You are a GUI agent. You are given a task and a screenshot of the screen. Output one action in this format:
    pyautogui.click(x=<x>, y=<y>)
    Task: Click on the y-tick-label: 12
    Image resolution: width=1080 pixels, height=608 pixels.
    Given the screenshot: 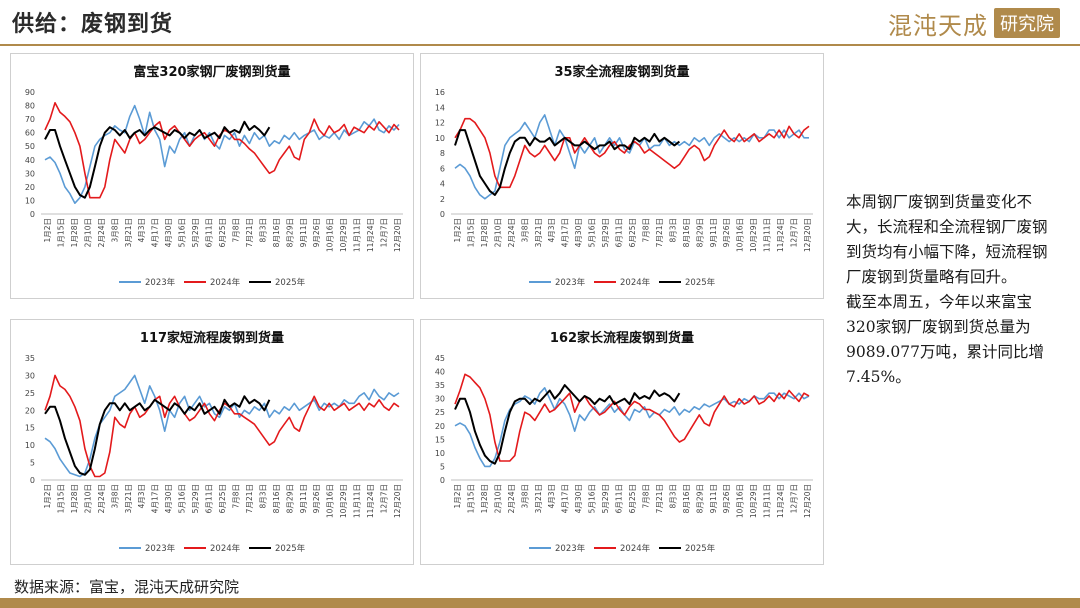 What is the action you would take?
    pyautogui.click(x=440, y=123)
    